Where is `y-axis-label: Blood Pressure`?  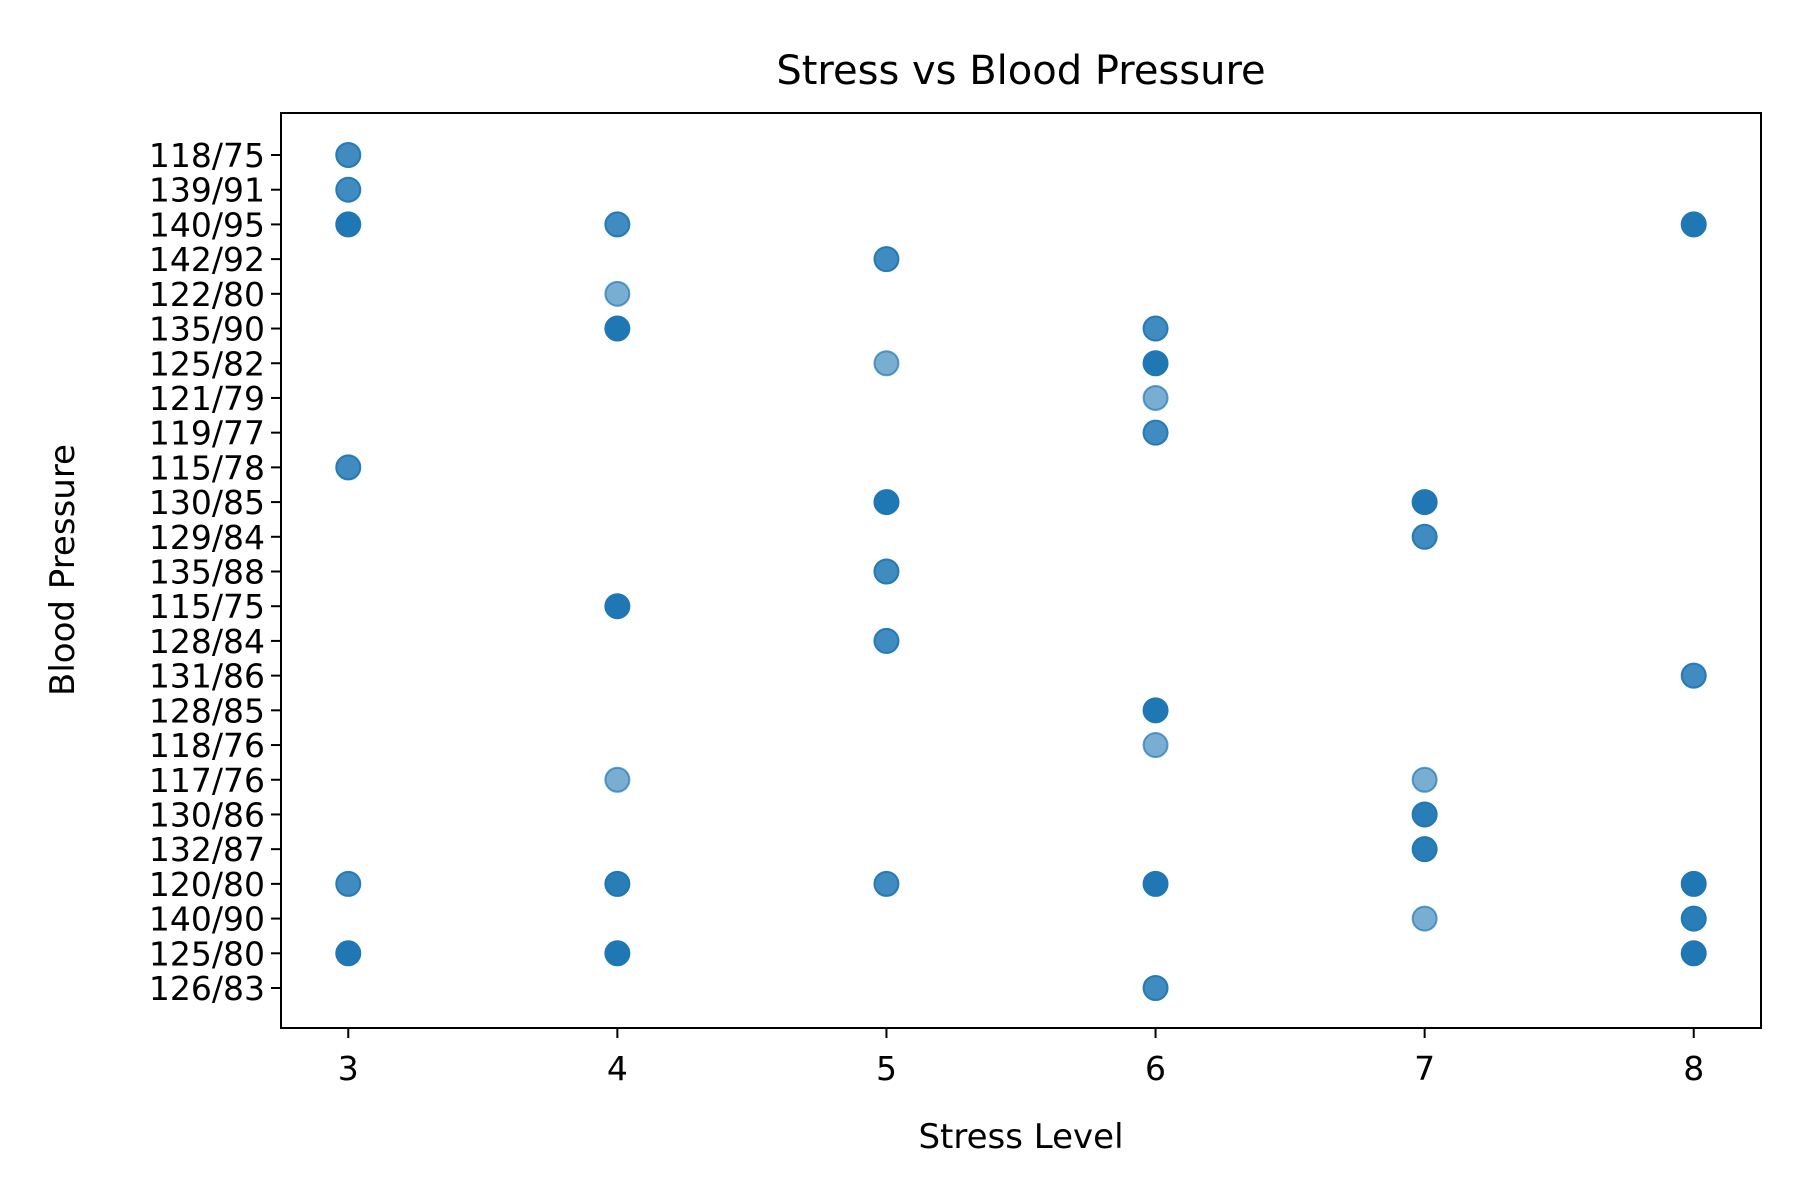 y-axis-label: Blood Pressure is located at coordinates (63, 570).